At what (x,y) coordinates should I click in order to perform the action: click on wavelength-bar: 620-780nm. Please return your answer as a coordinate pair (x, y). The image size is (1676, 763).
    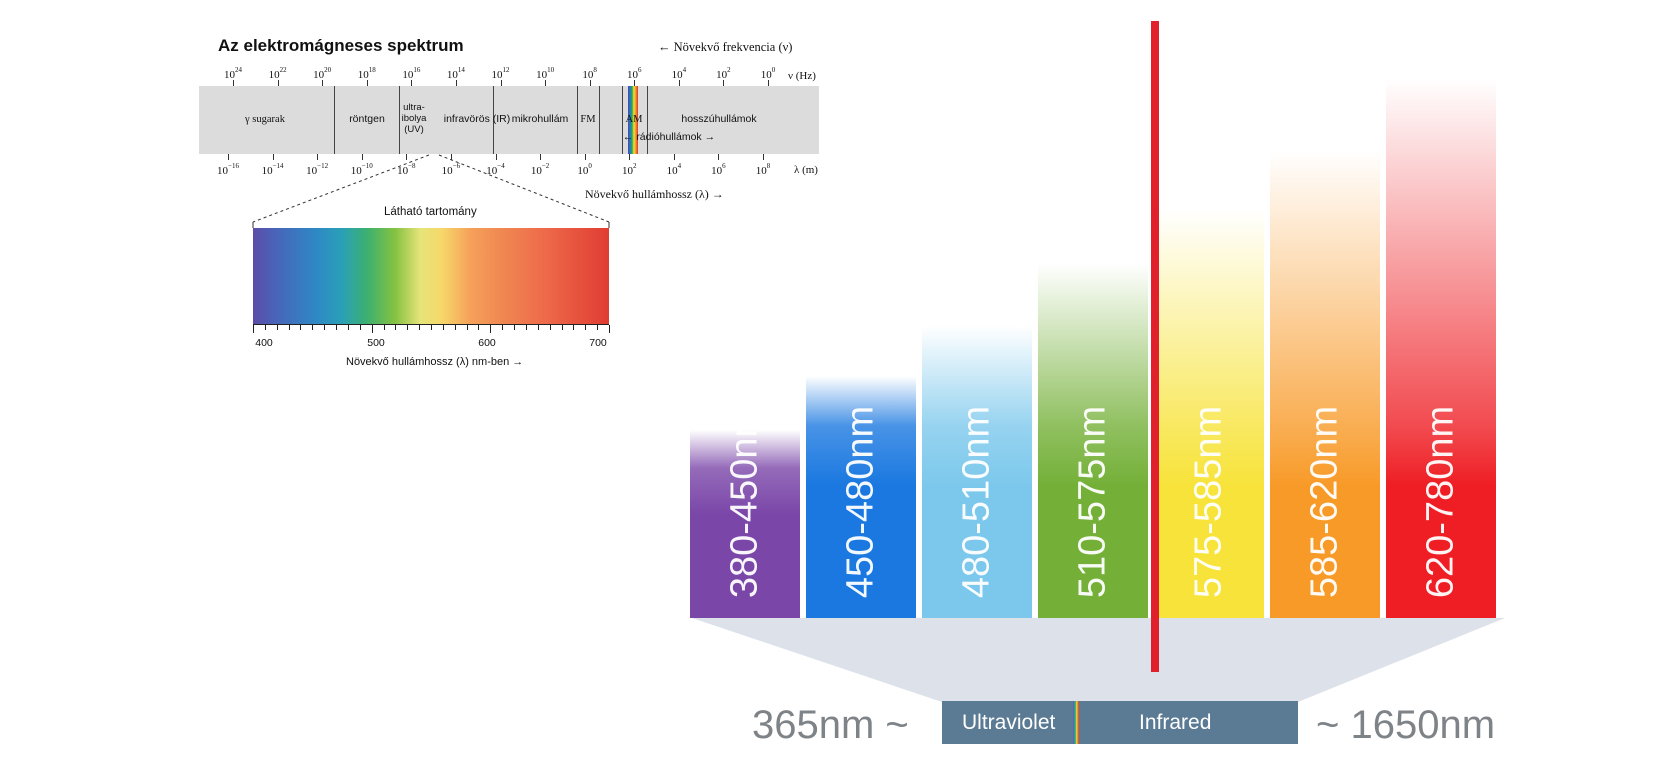
    Looking at the image, I should click on (1441, 348).